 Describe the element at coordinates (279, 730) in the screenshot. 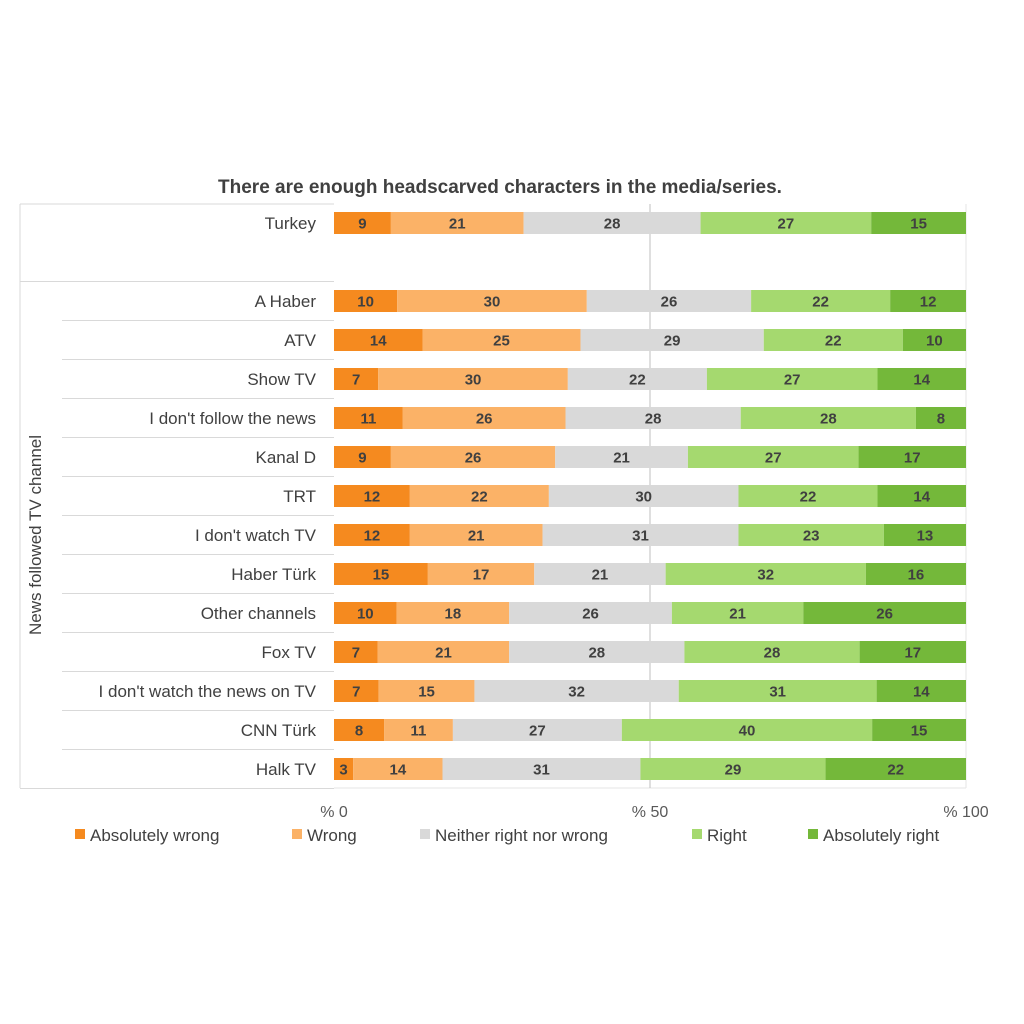

I see `category-label: CNN Türk` at that location.